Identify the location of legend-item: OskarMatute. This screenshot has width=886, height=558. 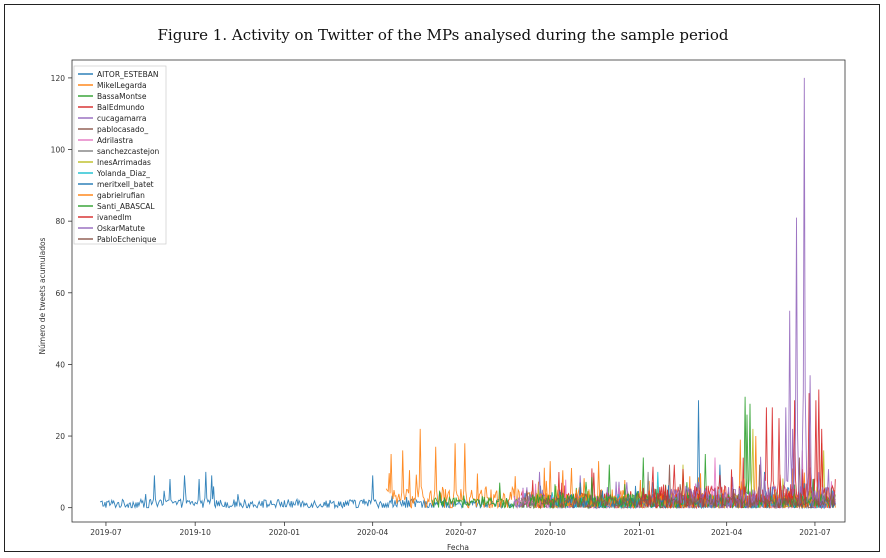
(121, 228).